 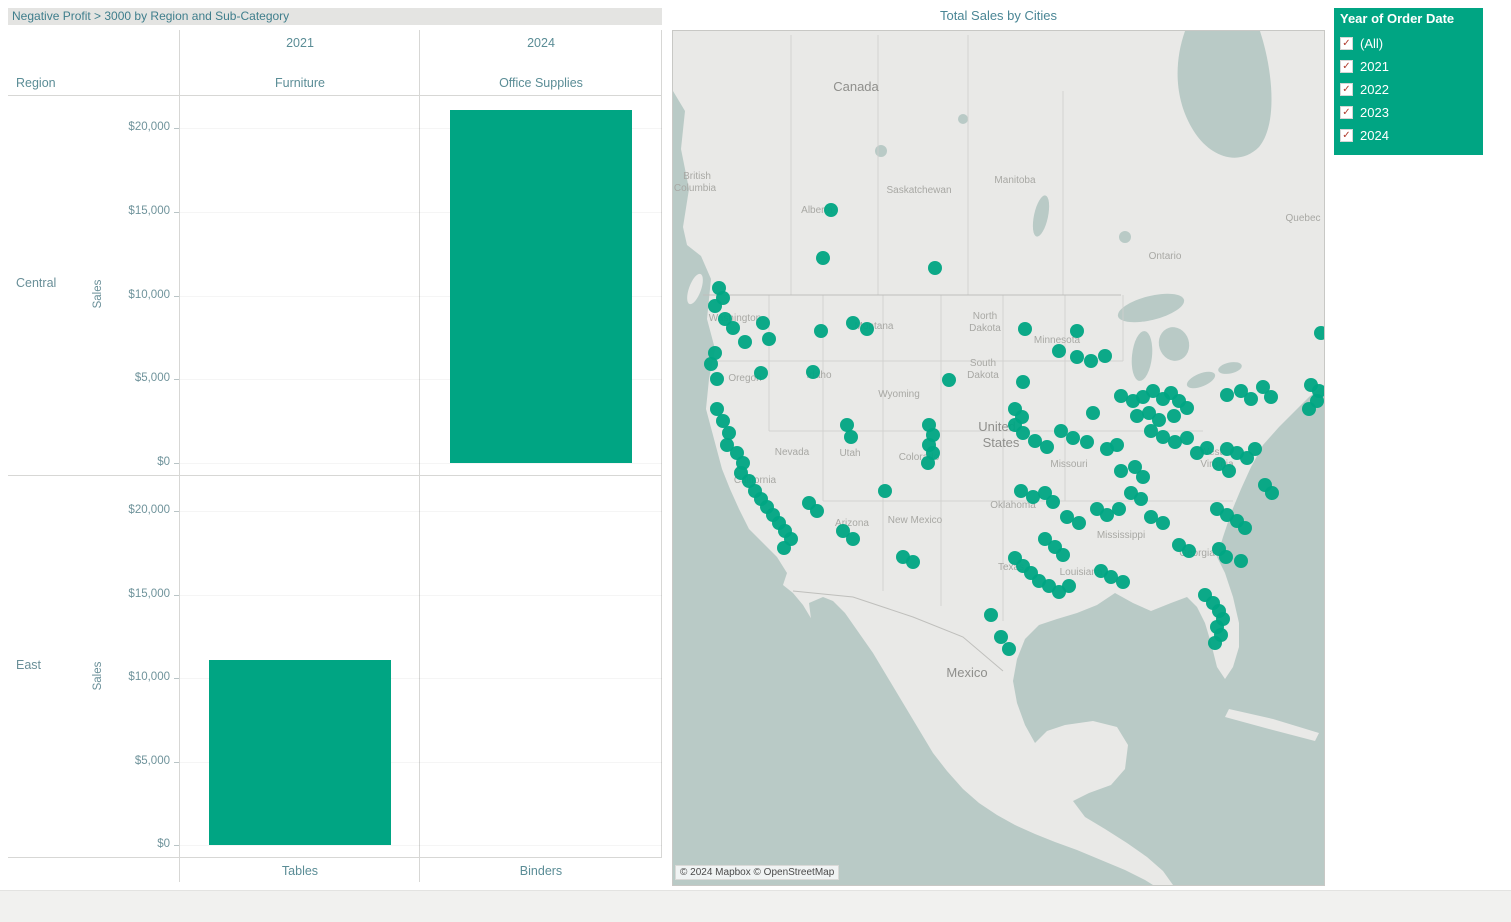 I want to click on filter-item-2023: ✓ 2023, so click(x=1408, y=112).